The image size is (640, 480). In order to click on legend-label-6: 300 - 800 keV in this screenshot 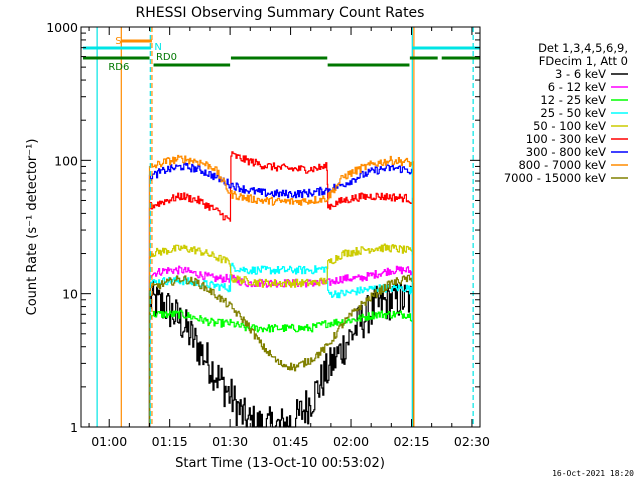, I will do `click(566, 152)`.